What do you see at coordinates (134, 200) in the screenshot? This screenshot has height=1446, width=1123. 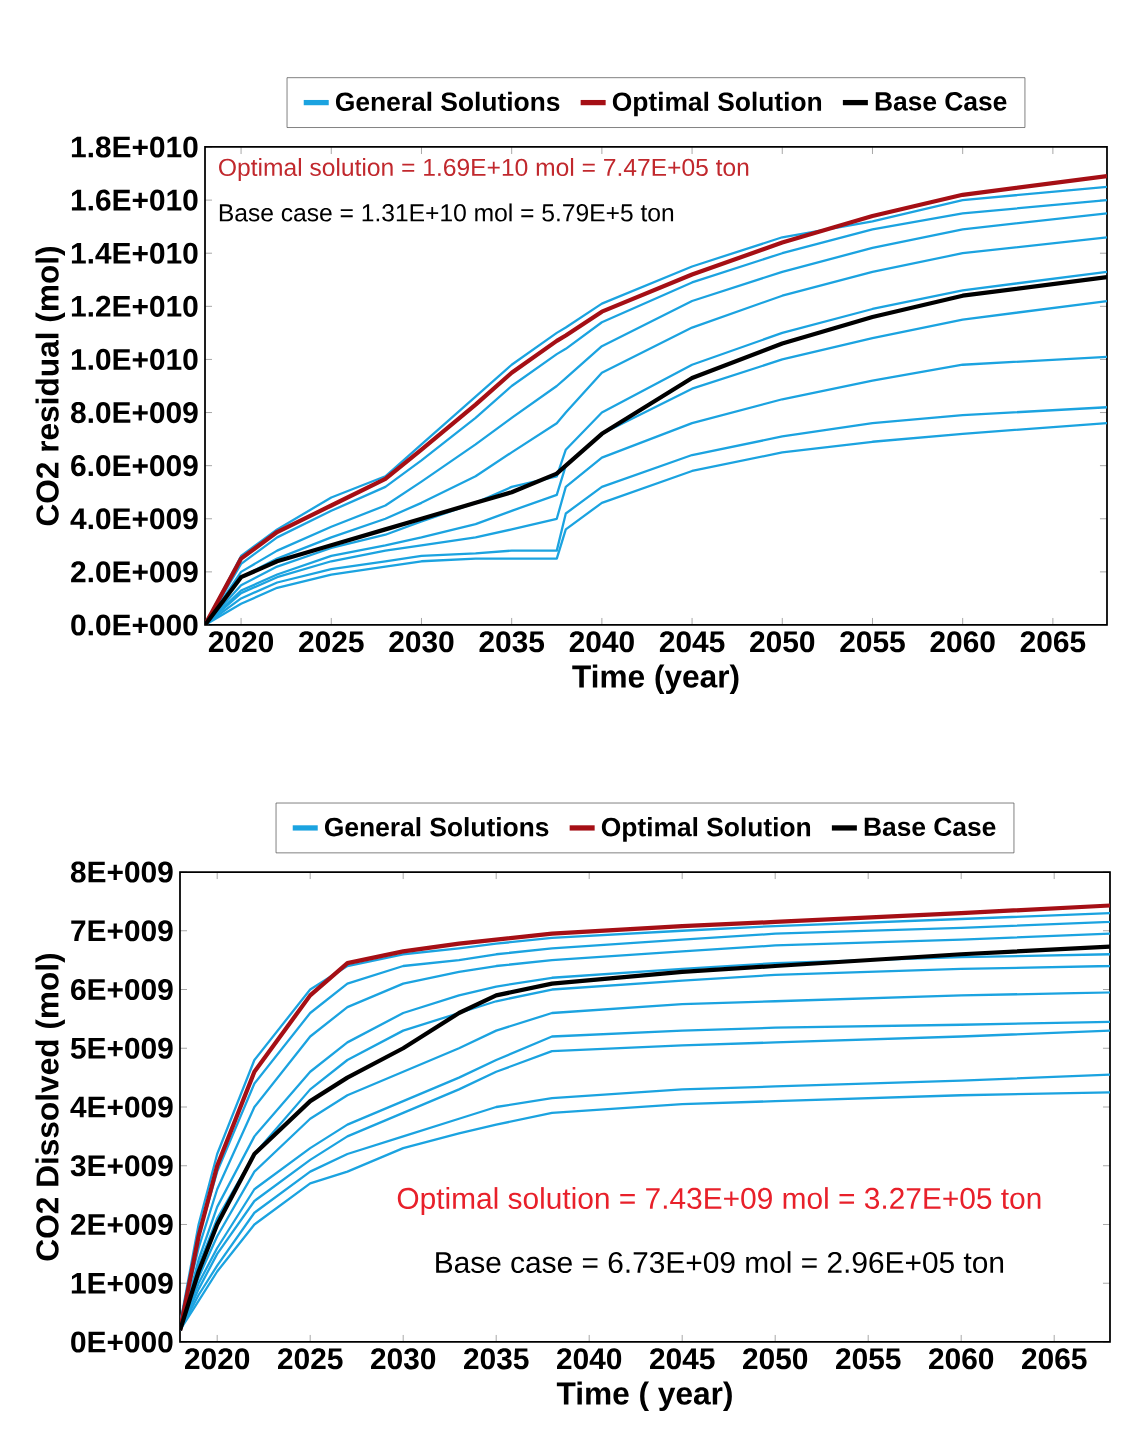 I see `y-tick-label: 1.6E+010` at bounding box center [134, 200].